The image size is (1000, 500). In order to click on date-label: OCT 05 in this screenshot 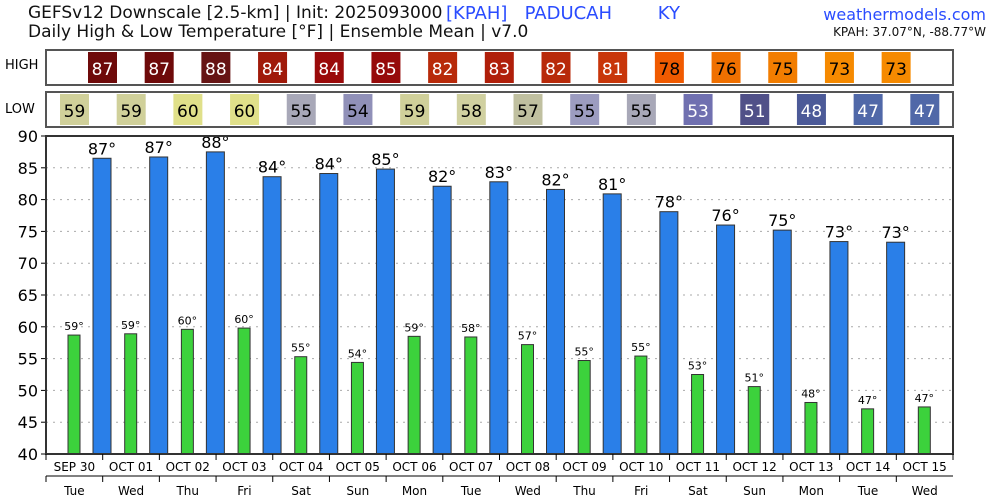, I will do `click(358, 467)`.